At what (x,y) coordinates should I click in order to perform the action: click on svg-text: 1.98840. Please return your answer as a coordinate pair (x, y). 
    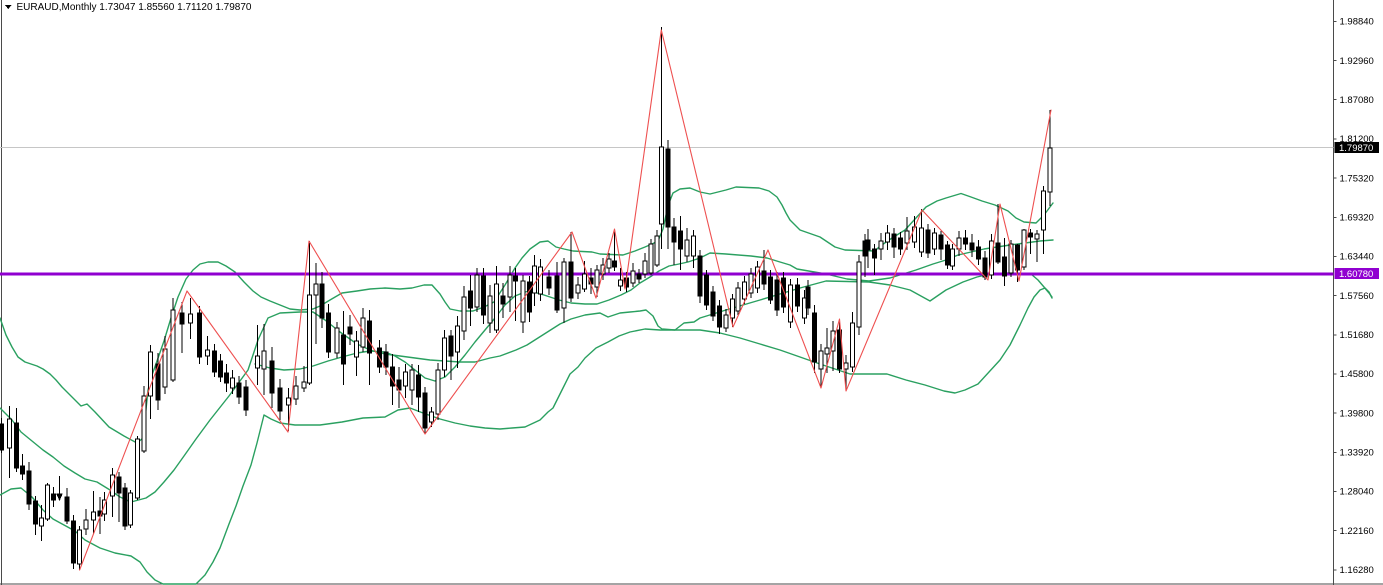
    Looking at the image, I should click on (1357, 22).